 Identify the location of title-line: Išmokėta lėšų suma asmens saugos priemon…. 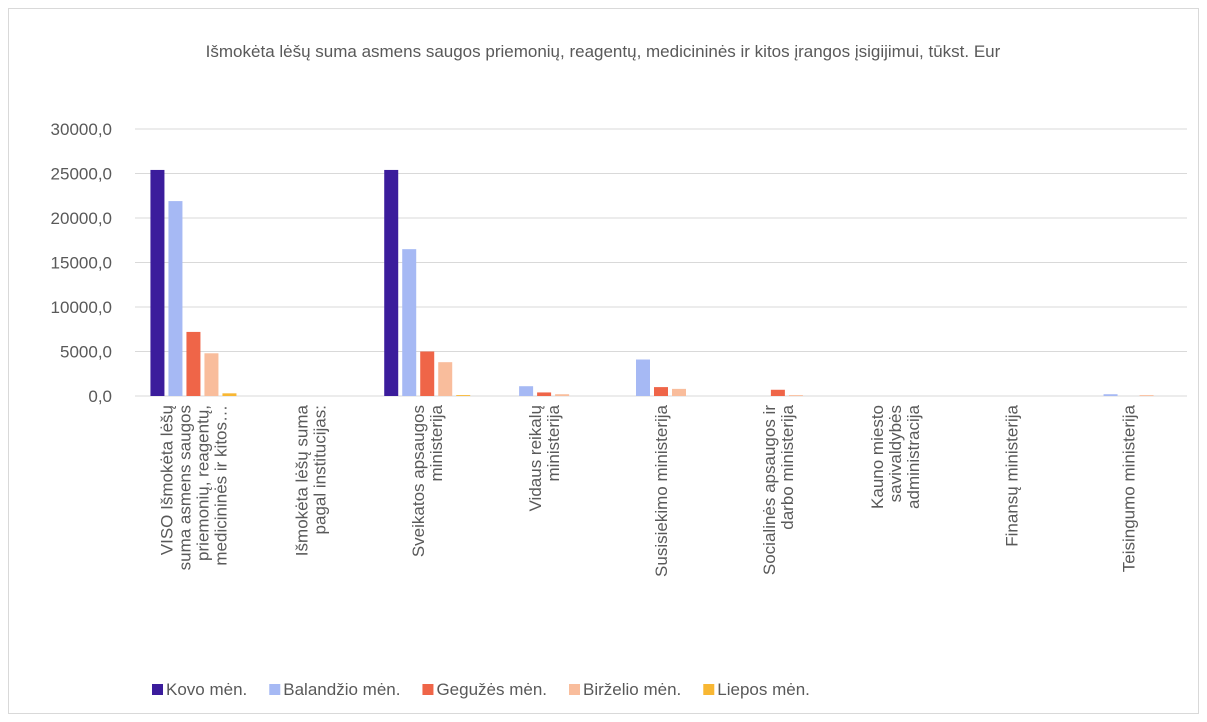
(603, 51).